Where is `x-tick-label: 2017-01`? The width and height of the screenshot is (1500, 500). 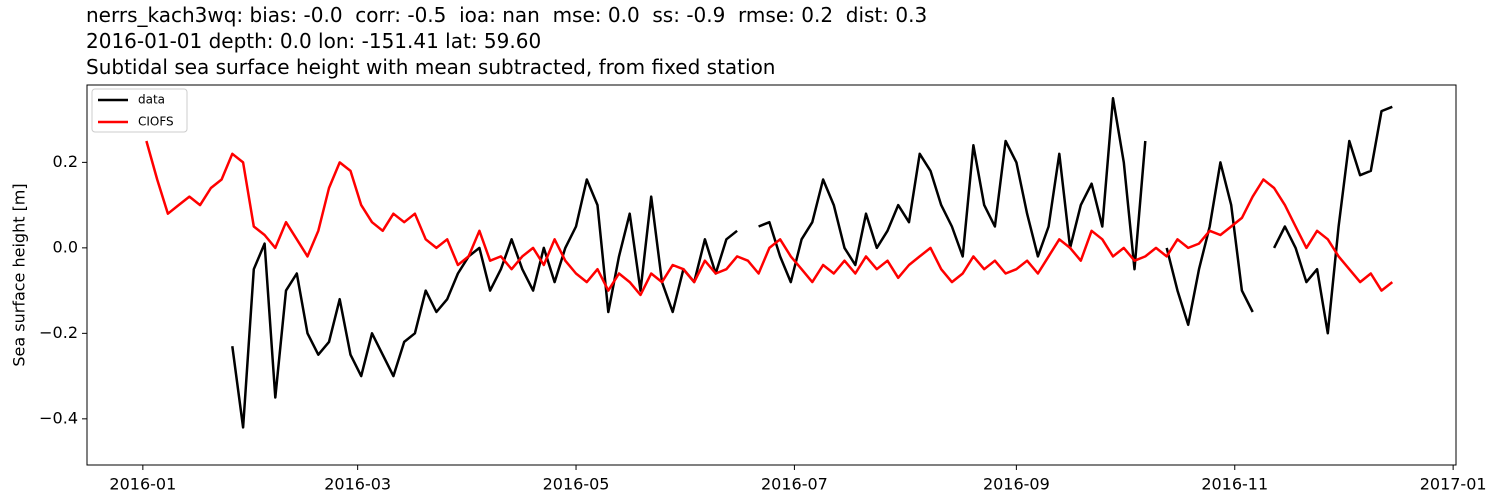
x-tick-label: 2017-01 is located at coordinates (1453, 484).